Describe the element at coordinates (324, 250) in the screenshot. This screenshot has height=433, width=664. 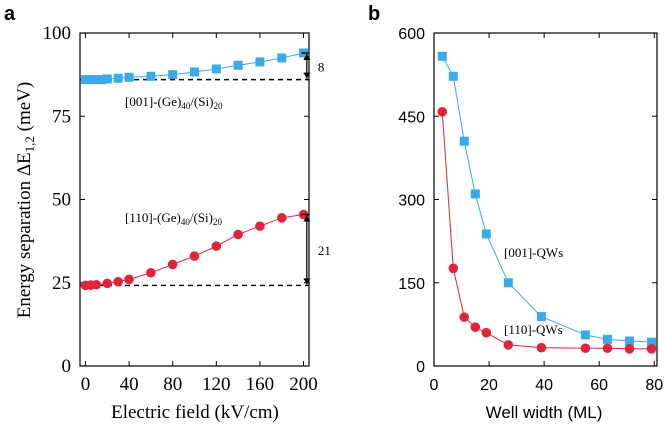
I see `annotation-label: 21` at that location.